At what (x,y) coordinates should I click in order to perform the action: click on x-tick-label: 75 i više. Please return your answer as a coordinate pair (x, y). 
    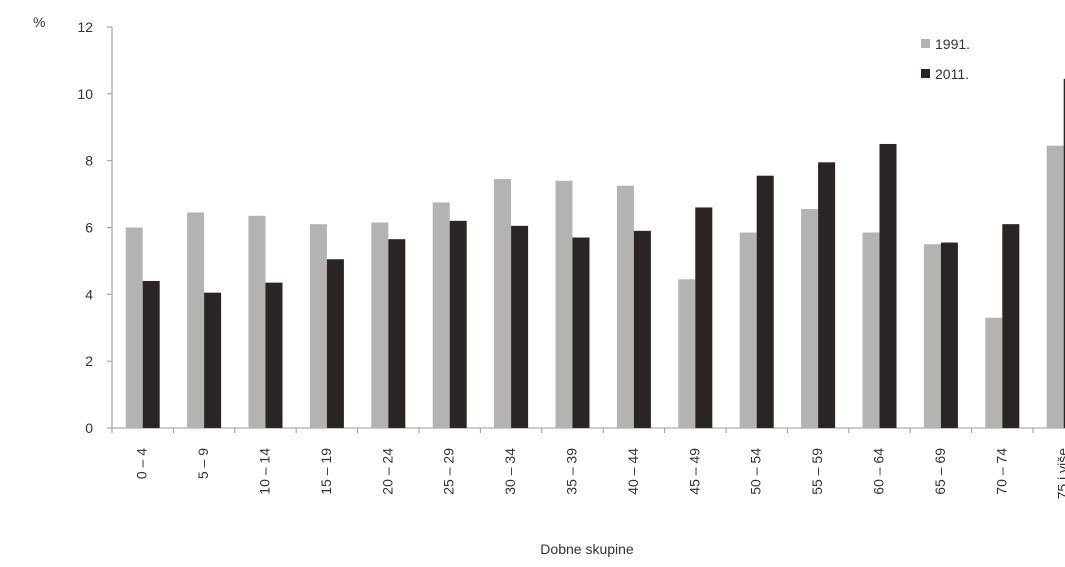
    Looking at the image, I should click on (1060, 474).